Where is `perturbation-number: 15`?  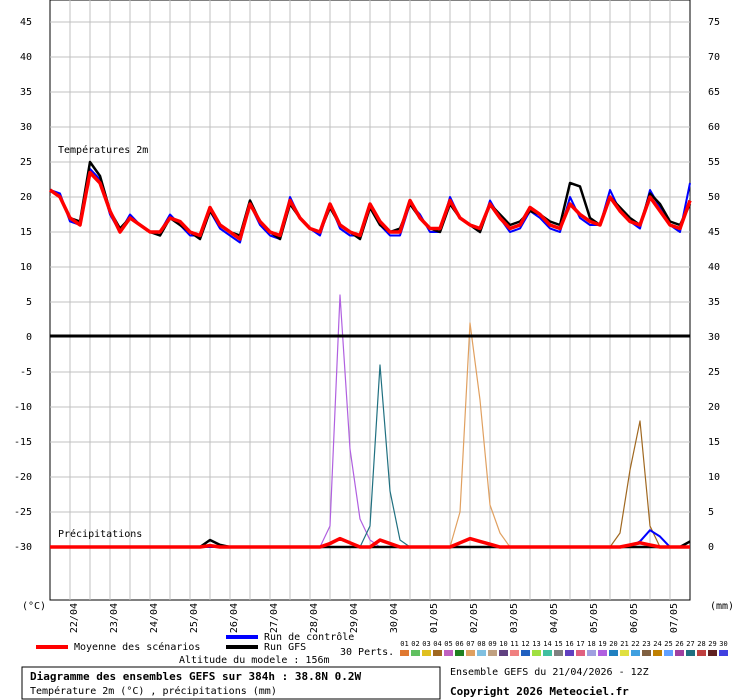
perturbation-number: 15 is located at coordinates (558, 644).